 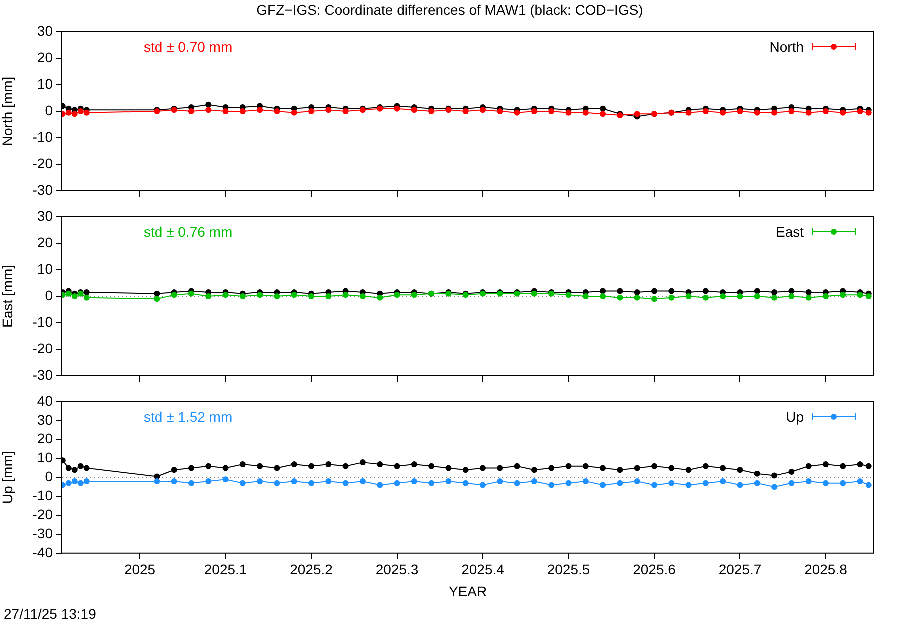 What do you see at coordinates (468, 591) in the screenshot?
I see `x-axis-title: YEAR` at bounding box center [468, 591].